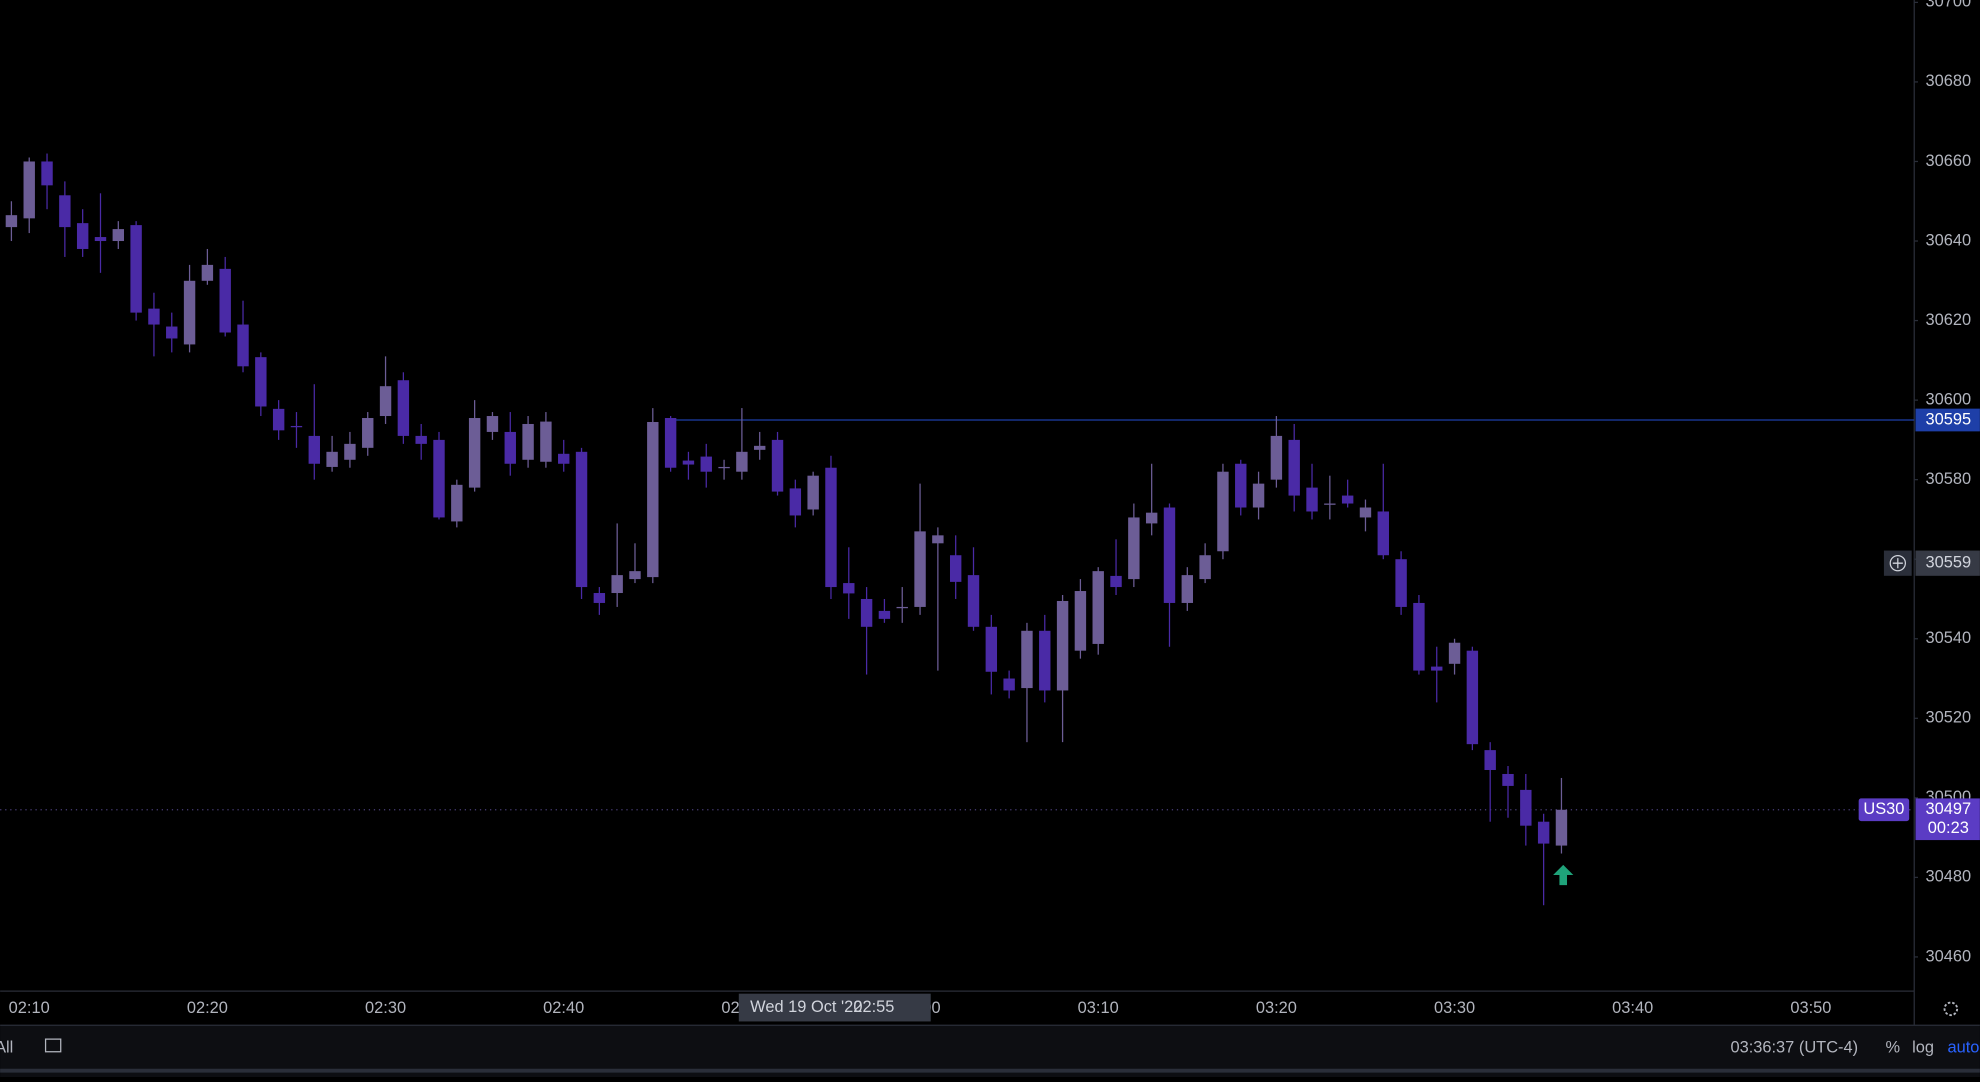  Describe the element at coordinates (1098, 1008) in the screenshot. I see `x-tick-label: 03:10` at that location.